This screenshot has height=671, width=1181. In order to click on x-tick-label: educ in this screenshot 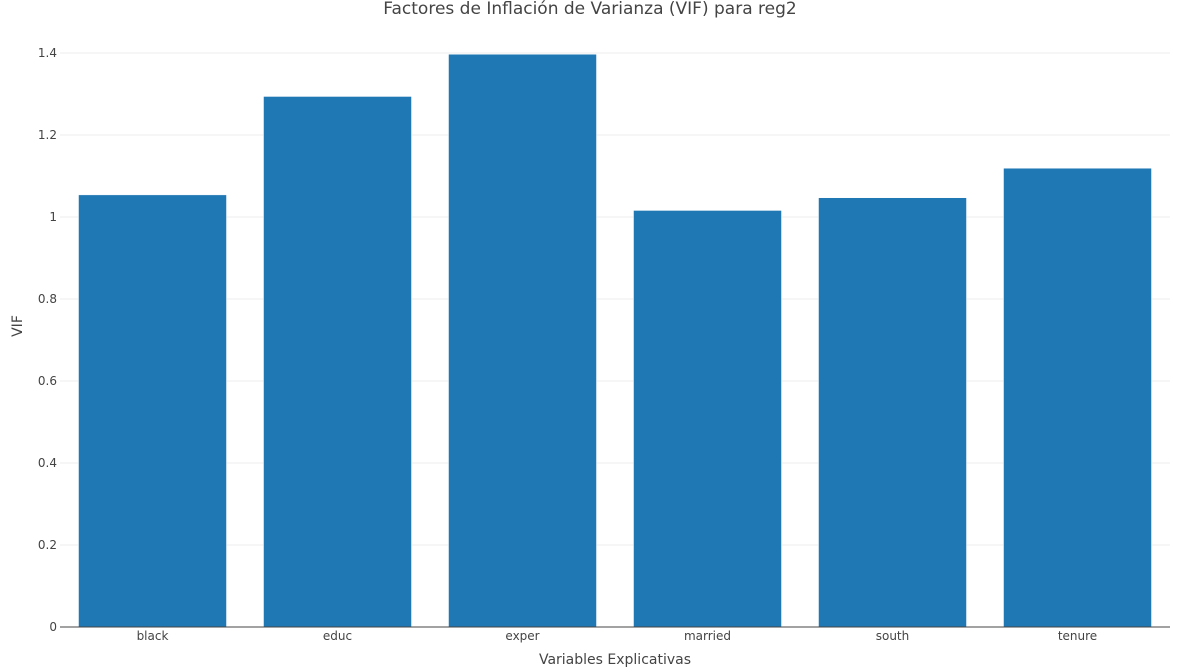, I will do `click(337, 636)`.